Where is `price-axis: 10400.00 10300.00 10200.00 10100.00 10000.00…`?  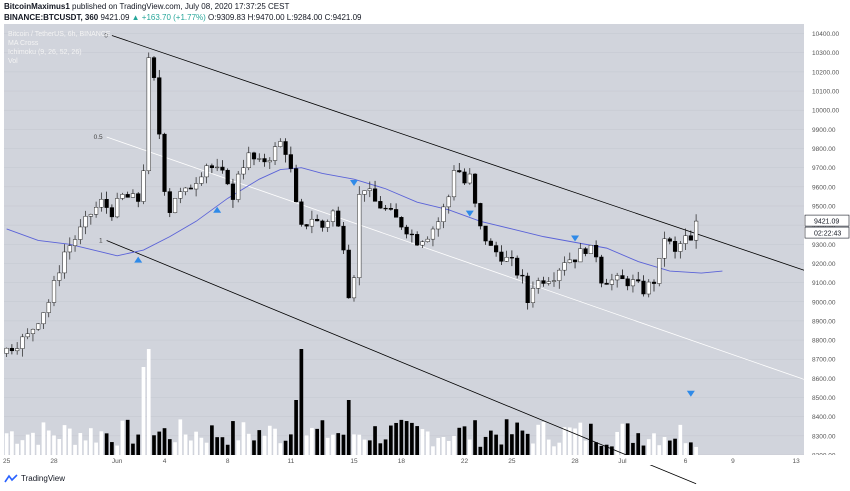
price-axis: 10400.00 10300.00 10200.00 10100.00 10000.00… is located at coordinates (827, 242).